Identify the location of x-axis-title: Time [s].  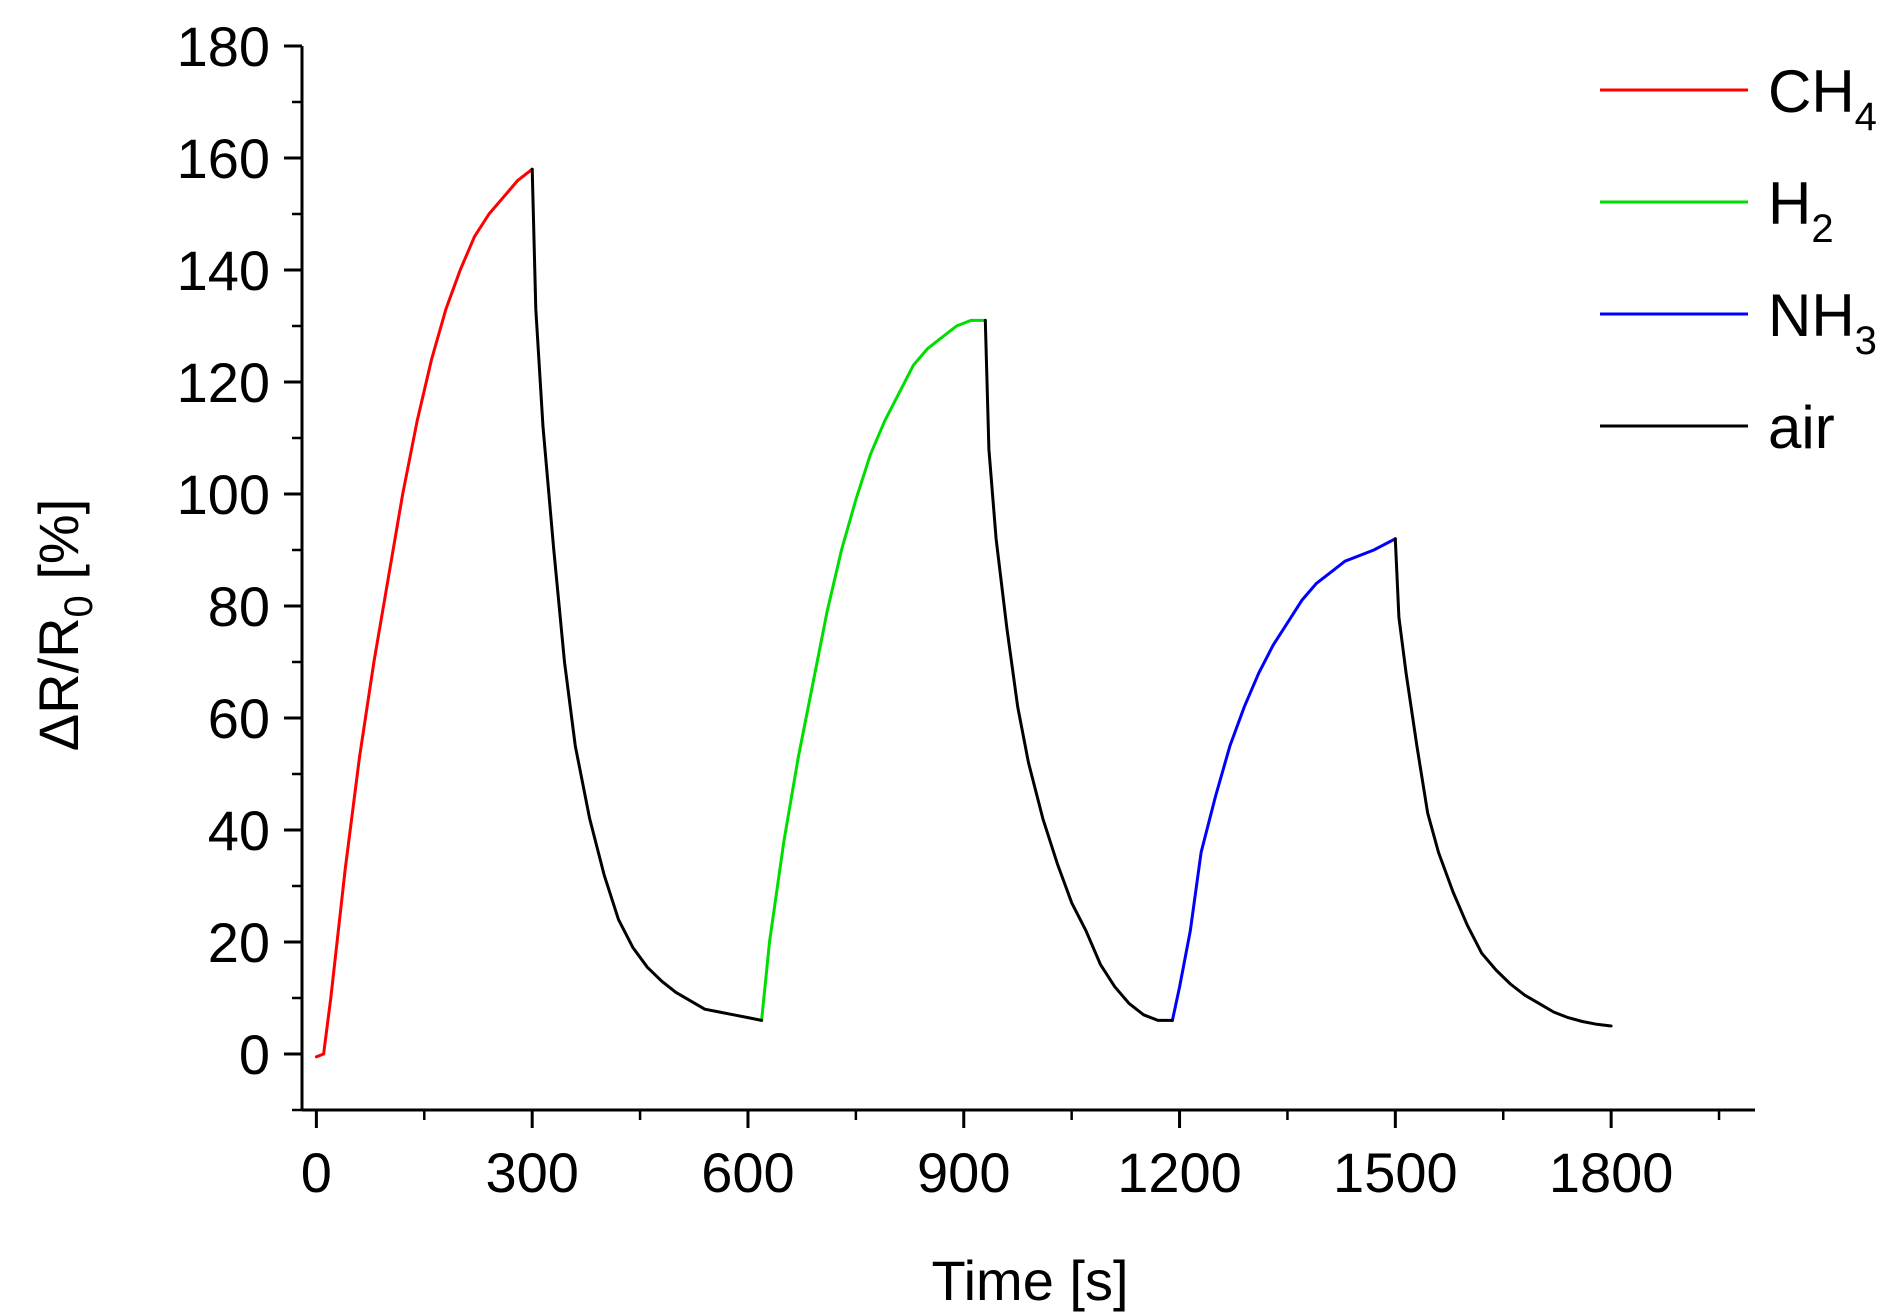
(1029, 1280).